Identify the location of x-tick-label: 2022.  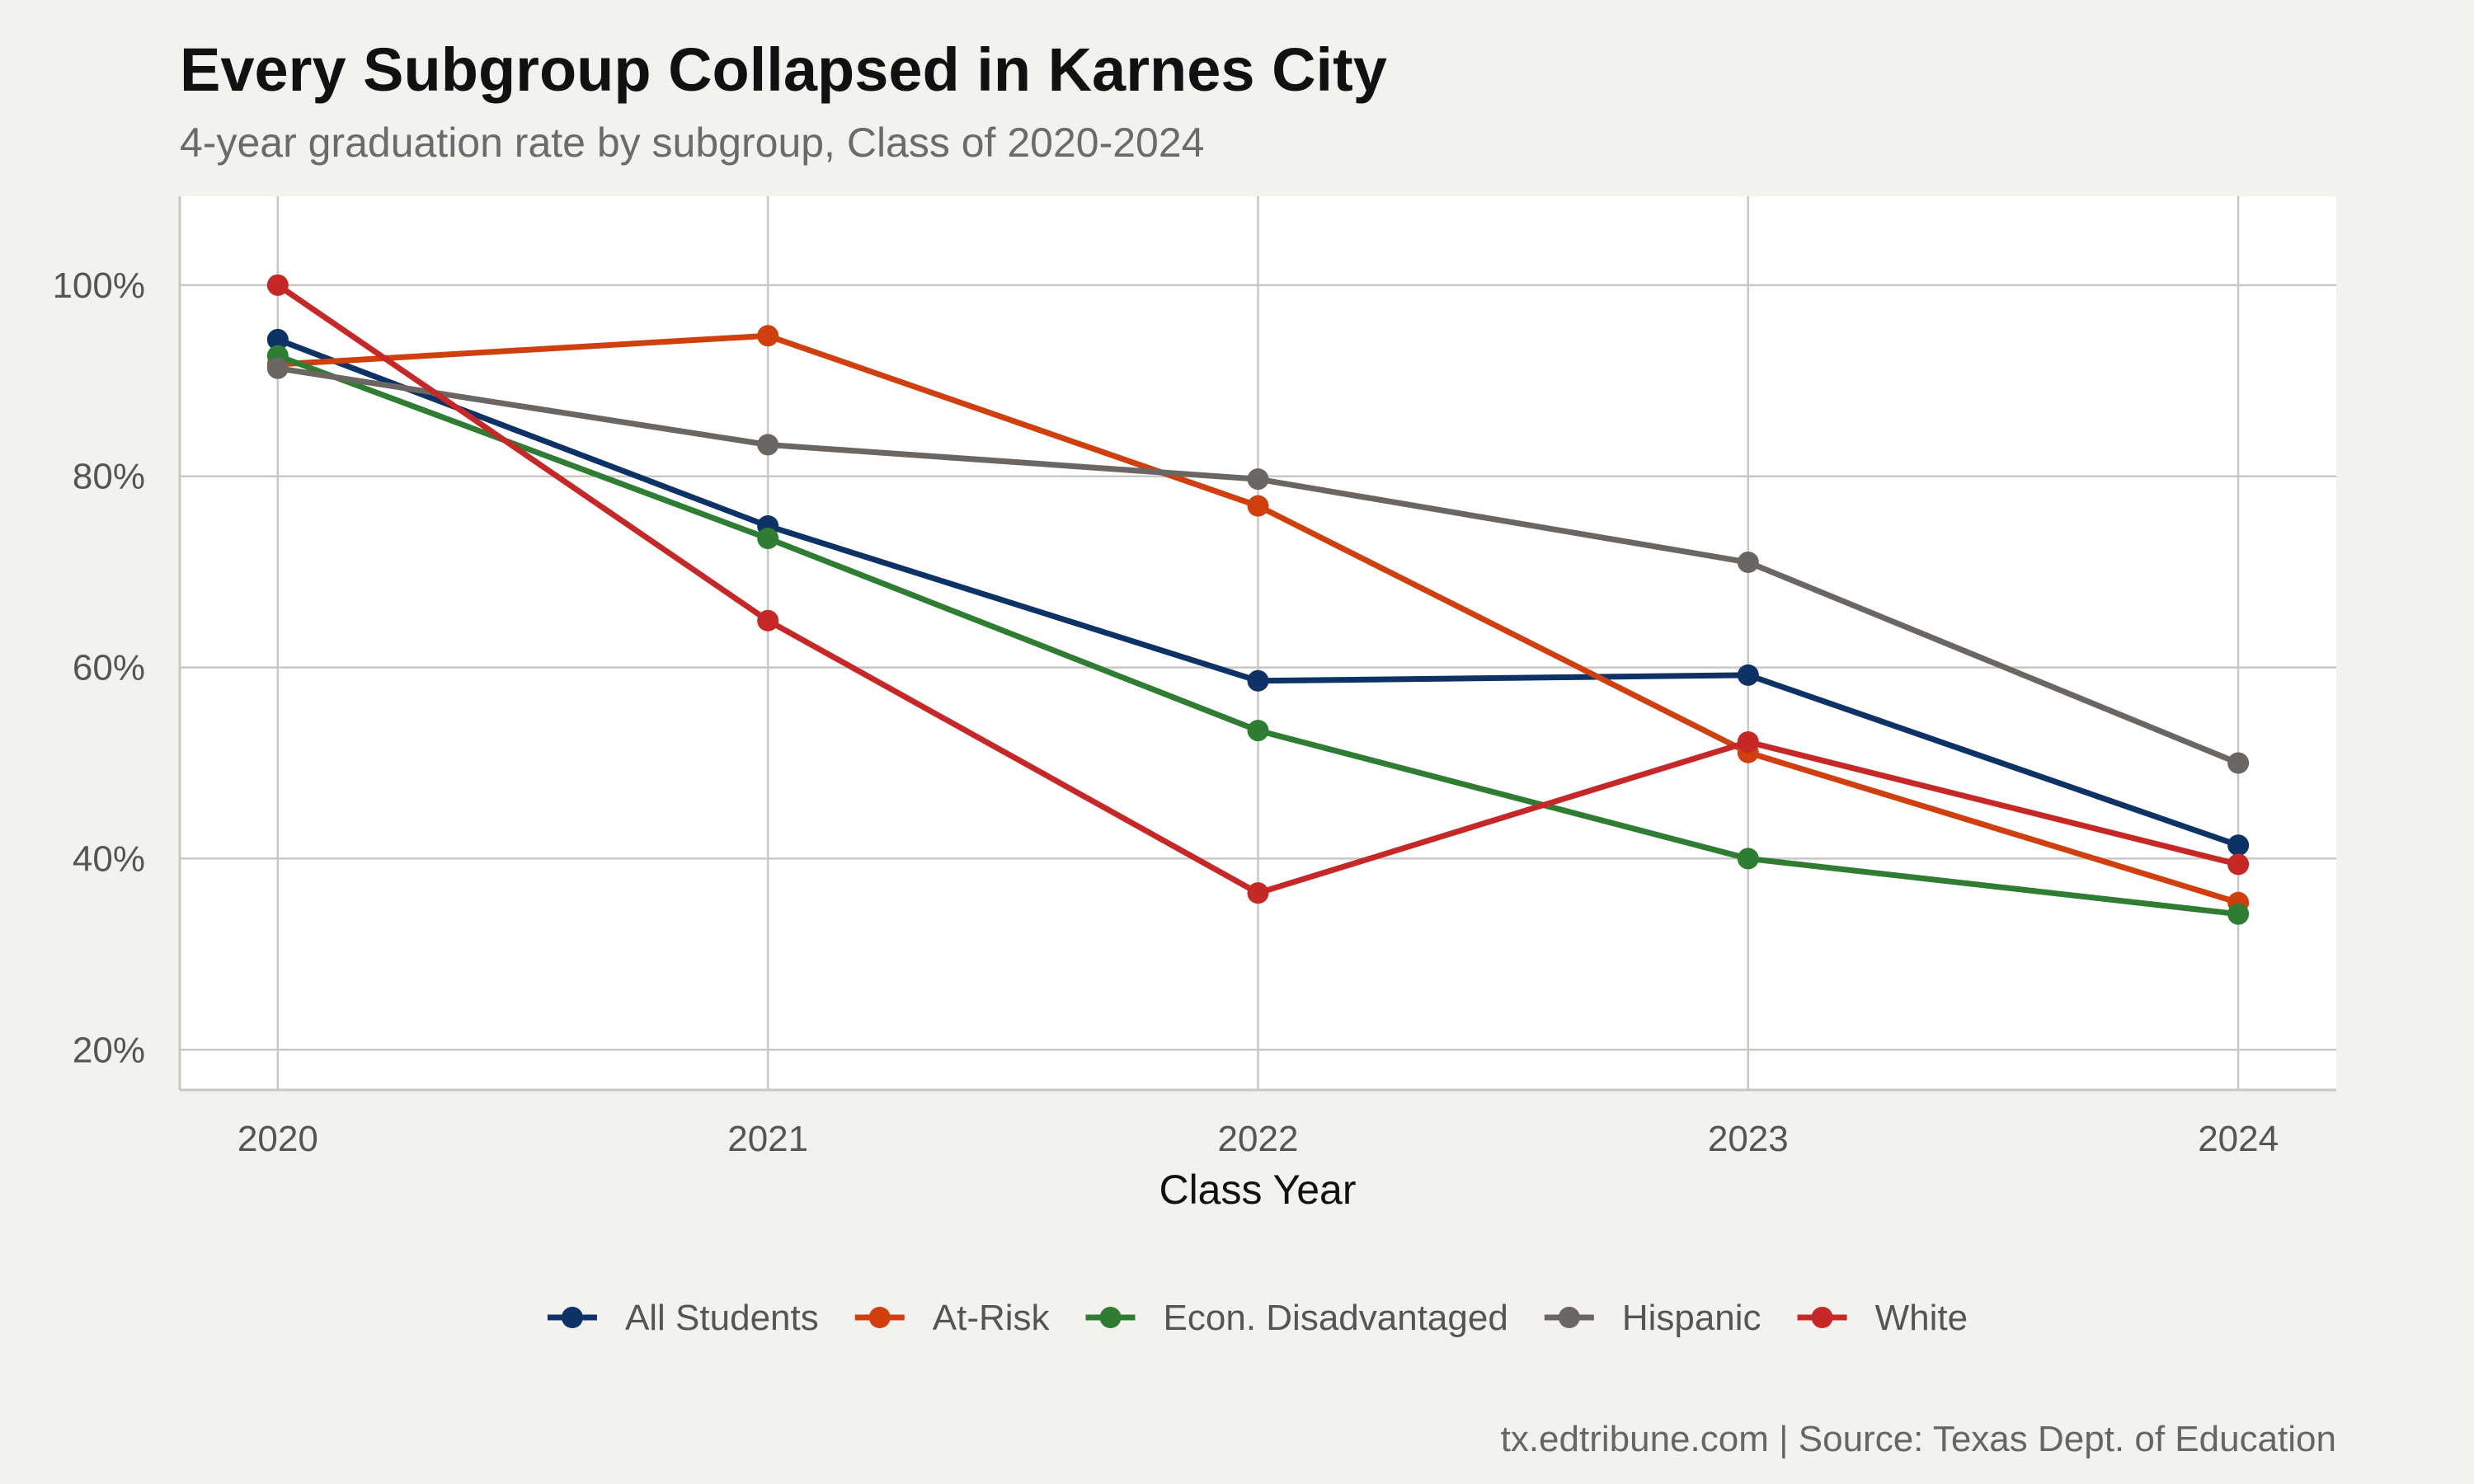
(1258, 1139).